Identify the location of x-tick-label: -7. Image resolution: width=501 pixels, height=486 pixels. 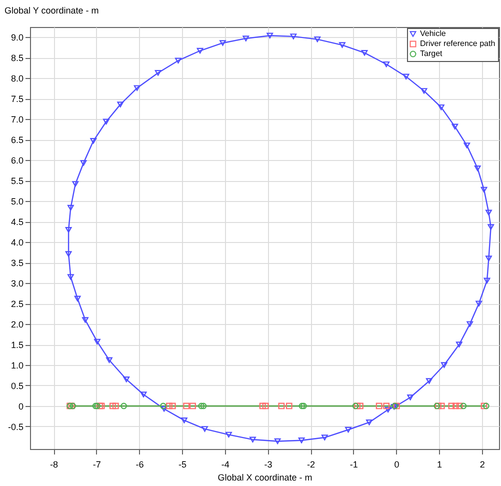
(96, 465).